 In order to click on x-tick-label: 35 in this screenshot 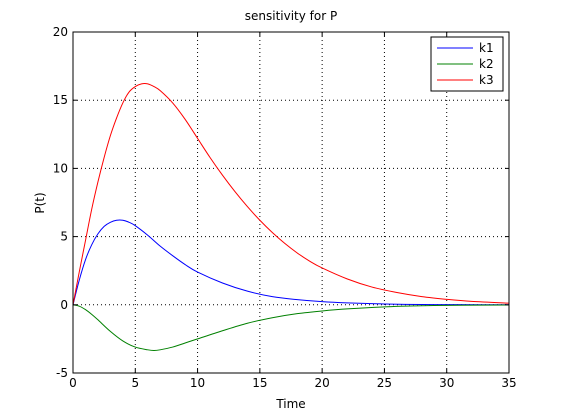, I will do `click(508, 383)`.